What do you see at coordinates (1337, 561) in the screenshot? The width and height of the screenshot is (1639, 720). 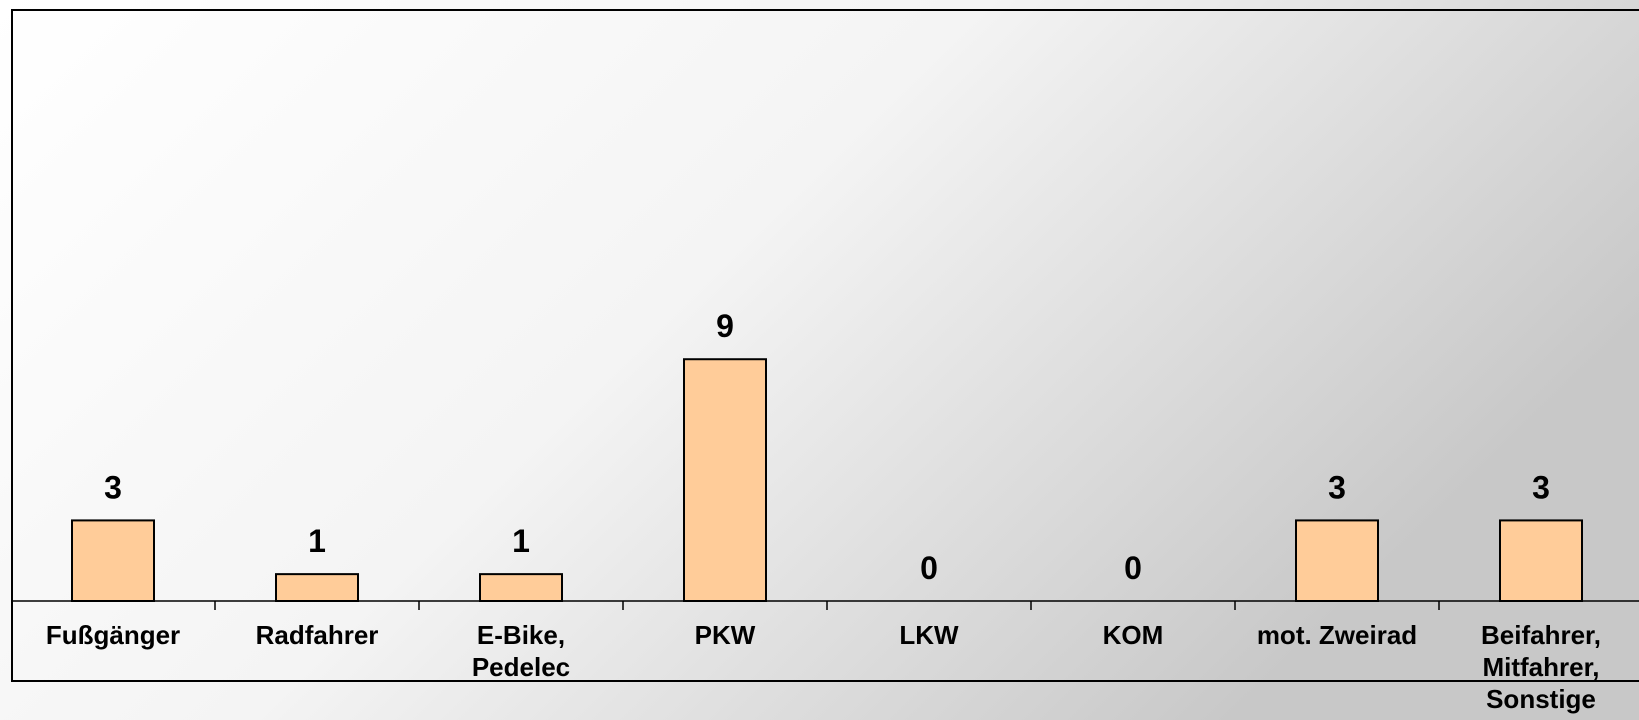 I see `bar-mot-zweirad` at bounding box center [1337, 561].